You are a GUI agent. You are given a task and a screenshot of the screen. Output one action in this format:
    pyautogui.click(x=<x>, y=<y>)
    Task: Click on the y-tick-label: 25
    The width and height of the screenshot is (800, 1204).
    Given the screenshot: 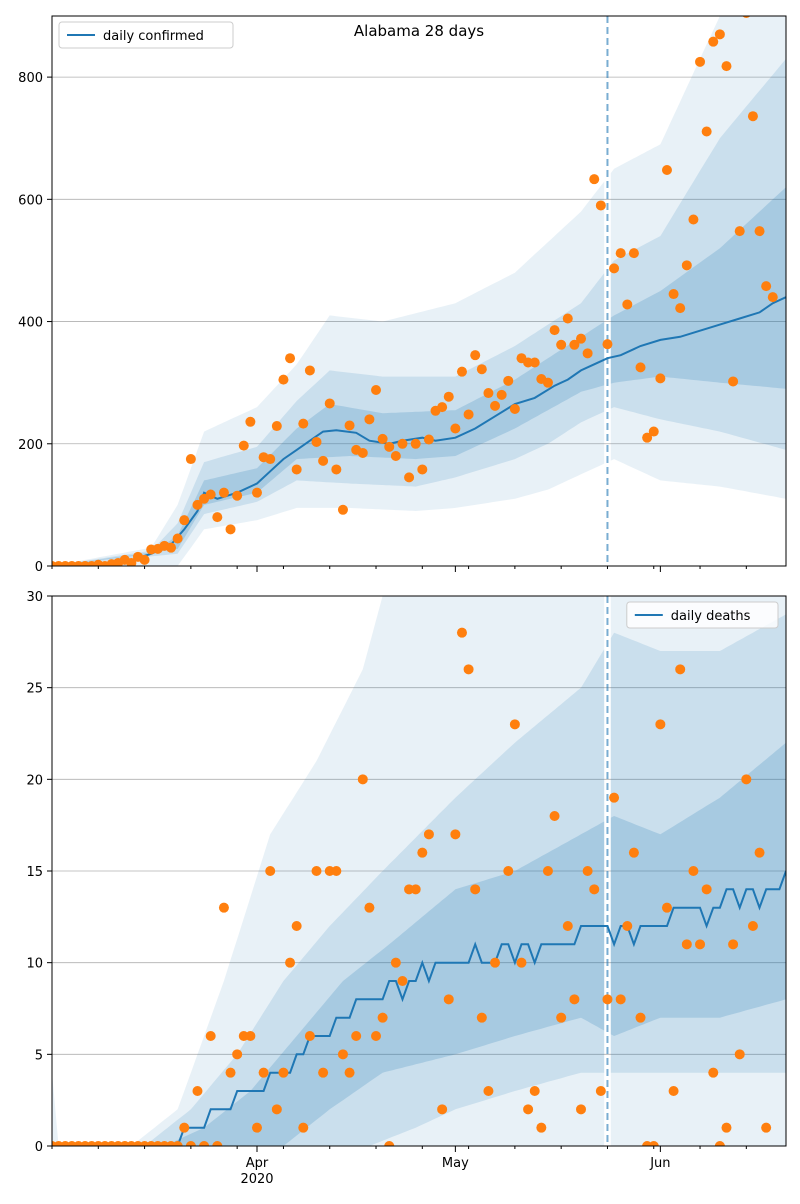 What is the action you would take?
    pyautogui.click(x=34, y=689)
    